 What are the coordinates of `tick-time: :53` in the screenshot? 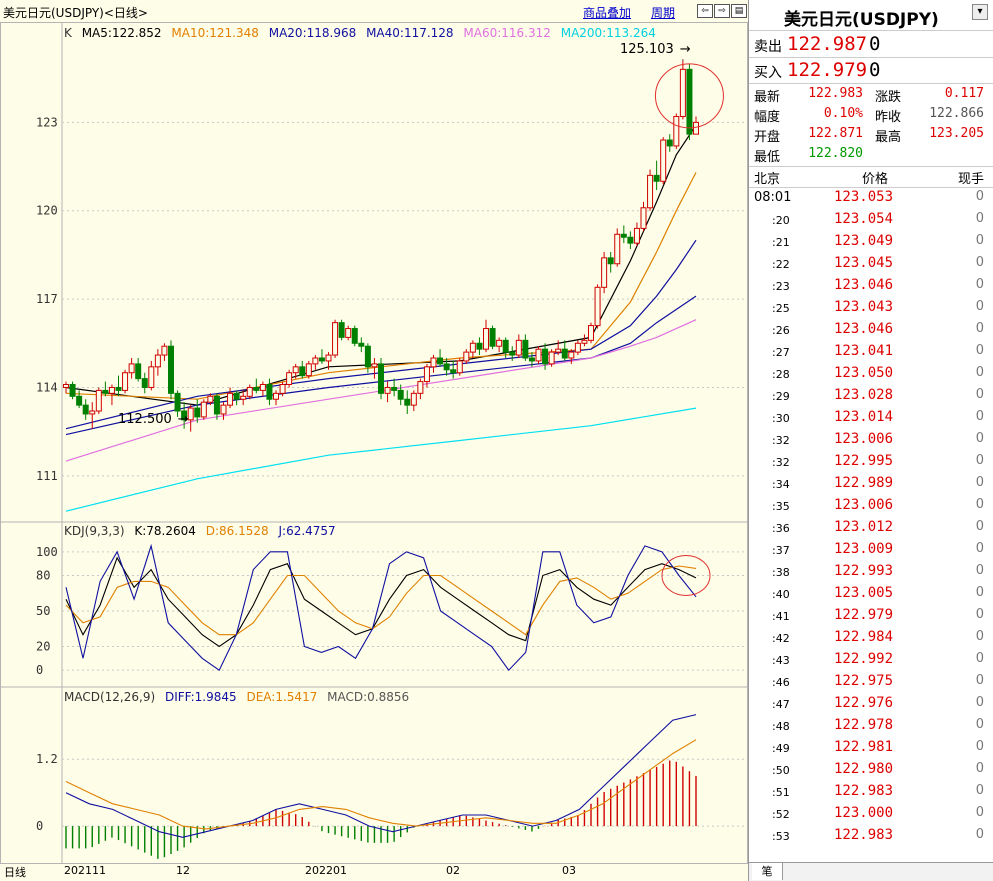 It's located at (781, 836).